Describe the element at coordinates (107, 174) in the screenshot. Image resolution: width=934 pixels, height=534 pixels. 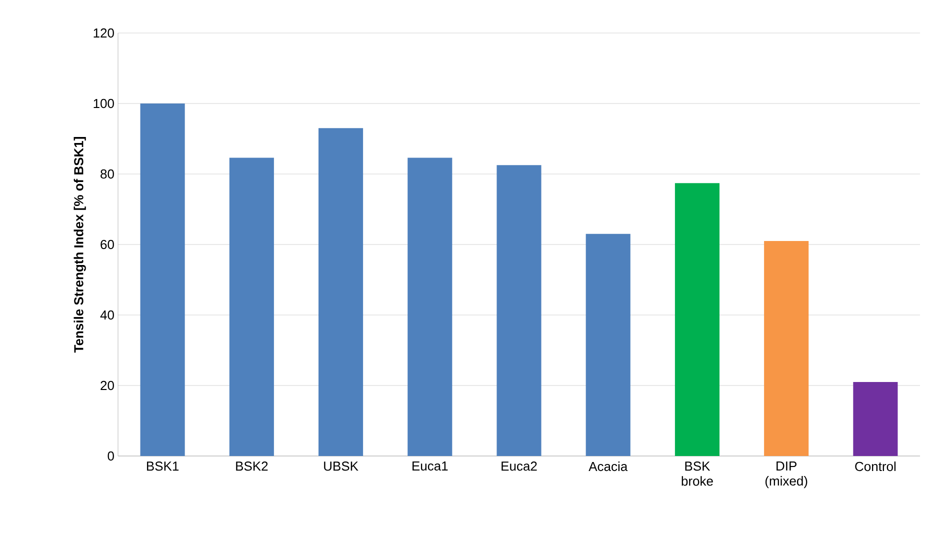
I see `y-tick-label: 80` at that location.